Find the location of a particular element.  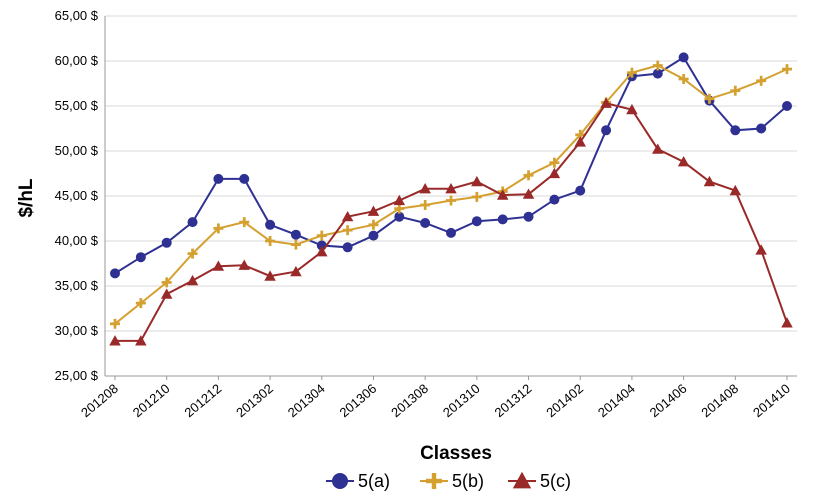

y-tick-label: 35,00 $ is located at coordinates (77, 285).